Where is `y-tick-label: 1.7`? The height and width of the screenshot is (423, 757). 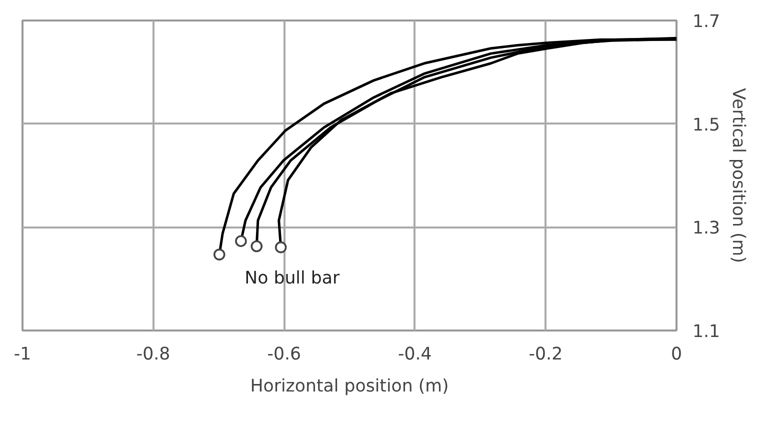 y-tick-label: 1.7 is located at coordinates (706, 22).